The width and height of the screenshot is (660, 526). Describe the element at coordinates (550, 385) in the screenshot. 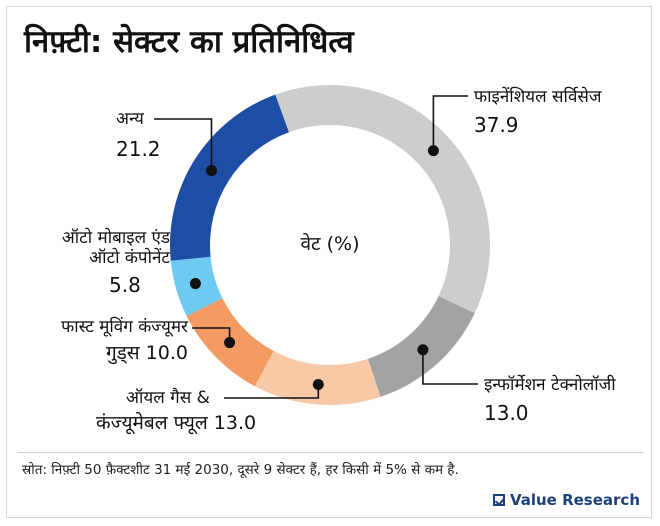

I see `label-information-technology-name: इन्फॉर्मेशन टेक्नोलॉजी` at that location.